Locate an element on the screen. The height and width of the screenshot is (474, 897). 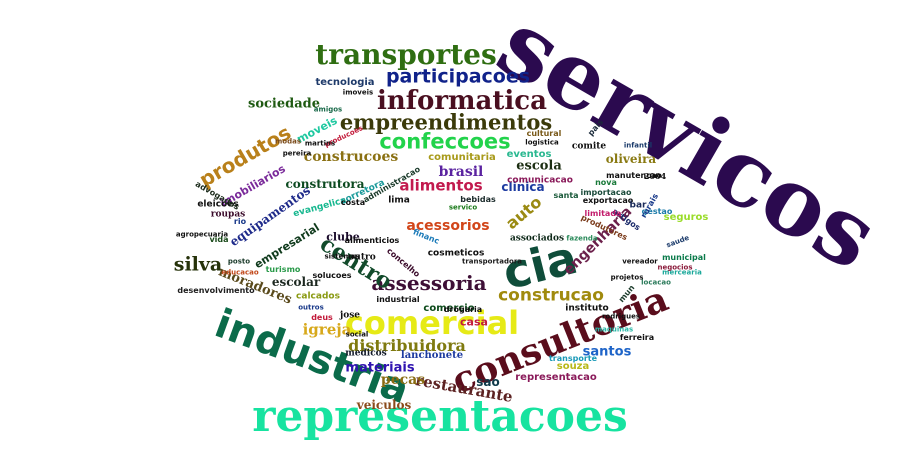
cloud-word-bar: bar is located at coordinates (638, 205).